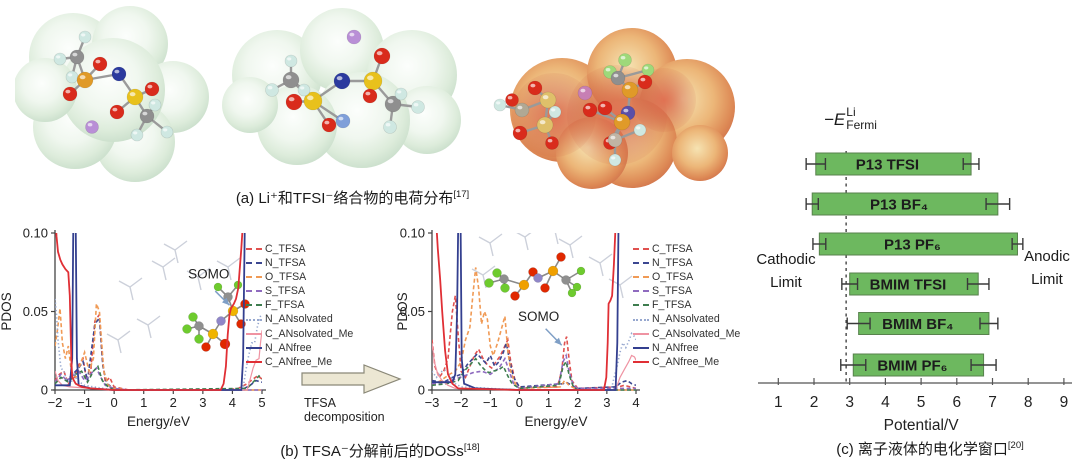  What do you see at coordinates (291, 80) in the screenshot?
I see `carbon-atom` at bounding box center [291, 80].